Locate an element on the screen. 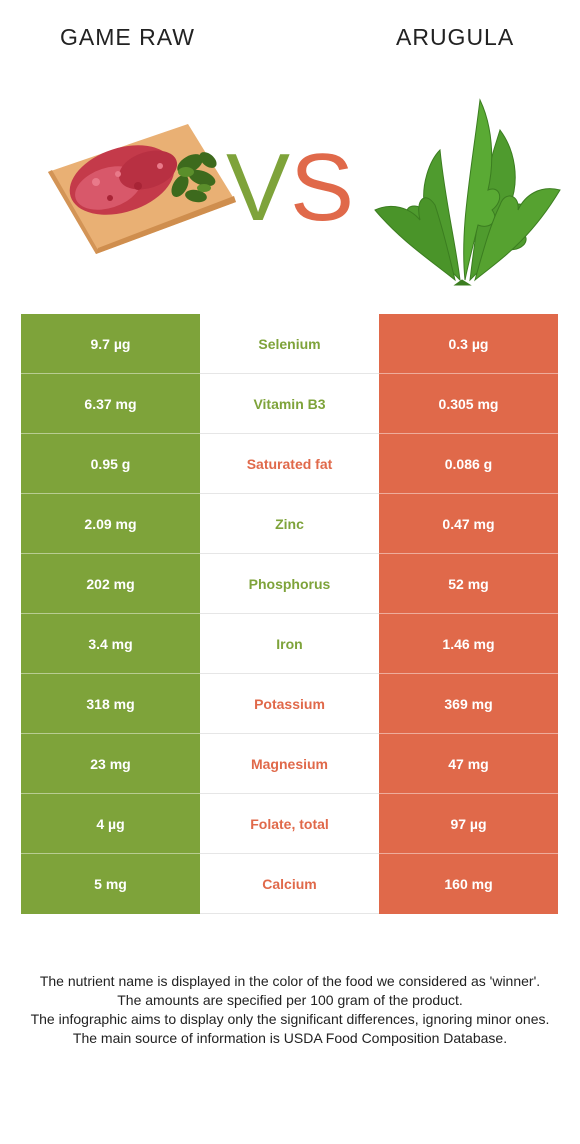 The width and height of the screenshot is (580, 1144). nutrient-name: Magnesium is located at coordinates (289, 764).